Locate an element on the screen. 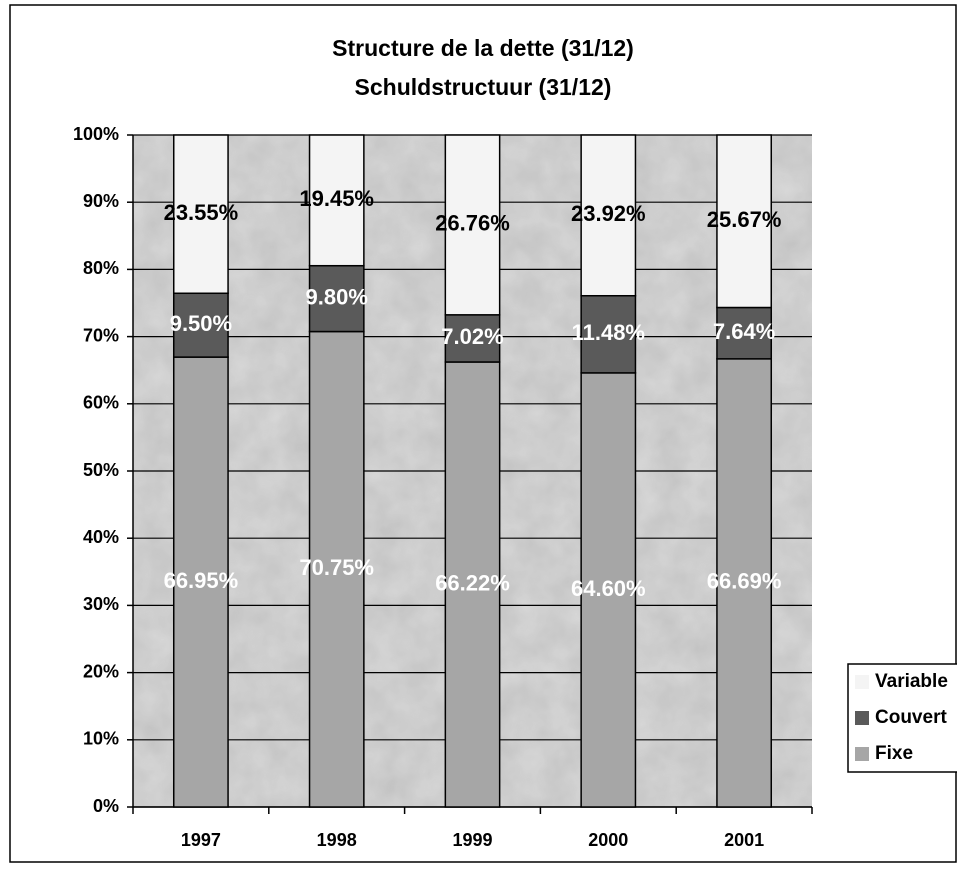  y-tick-label: 90% is located at coordinates (101, 201).